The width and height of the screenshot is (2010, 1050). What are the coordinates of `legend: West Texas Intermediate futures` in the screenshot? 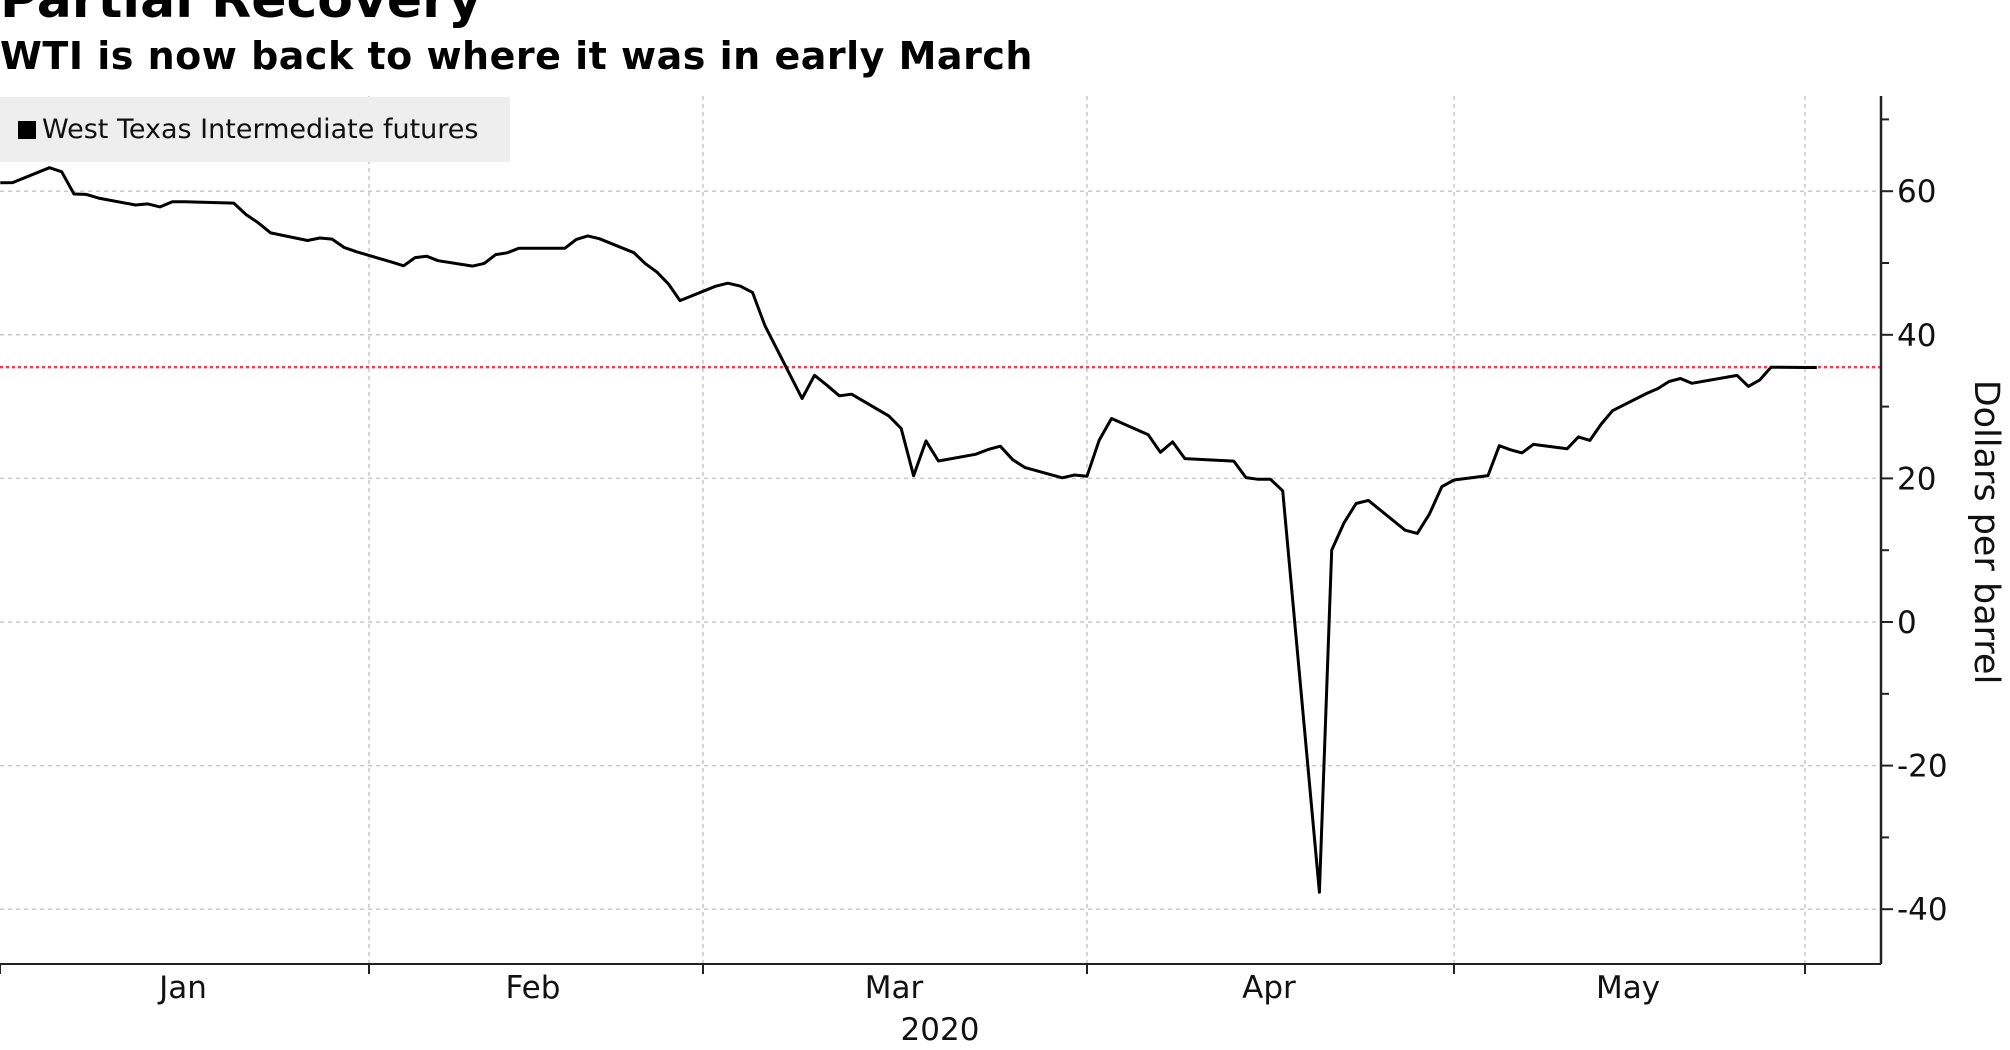 It's located at (255, 129).